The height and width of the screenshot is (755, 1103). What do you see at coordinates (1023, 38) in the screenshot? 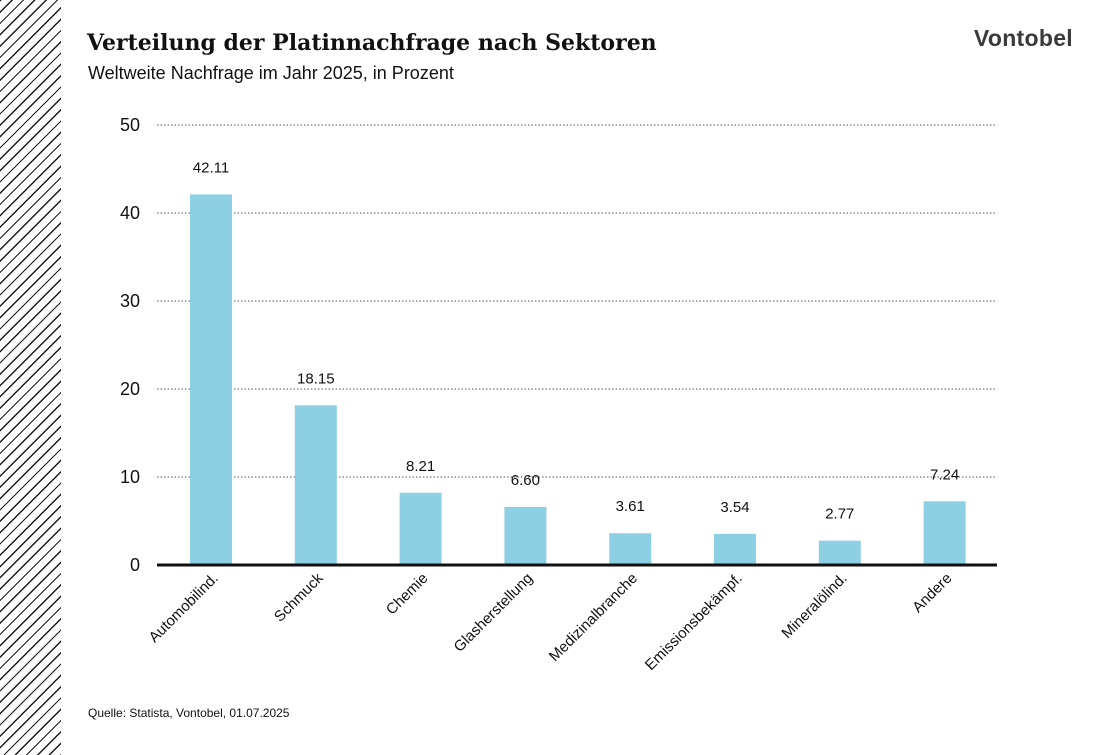
I see `vontobel-logo: Vontobel` at bounding box center [1023, 38].